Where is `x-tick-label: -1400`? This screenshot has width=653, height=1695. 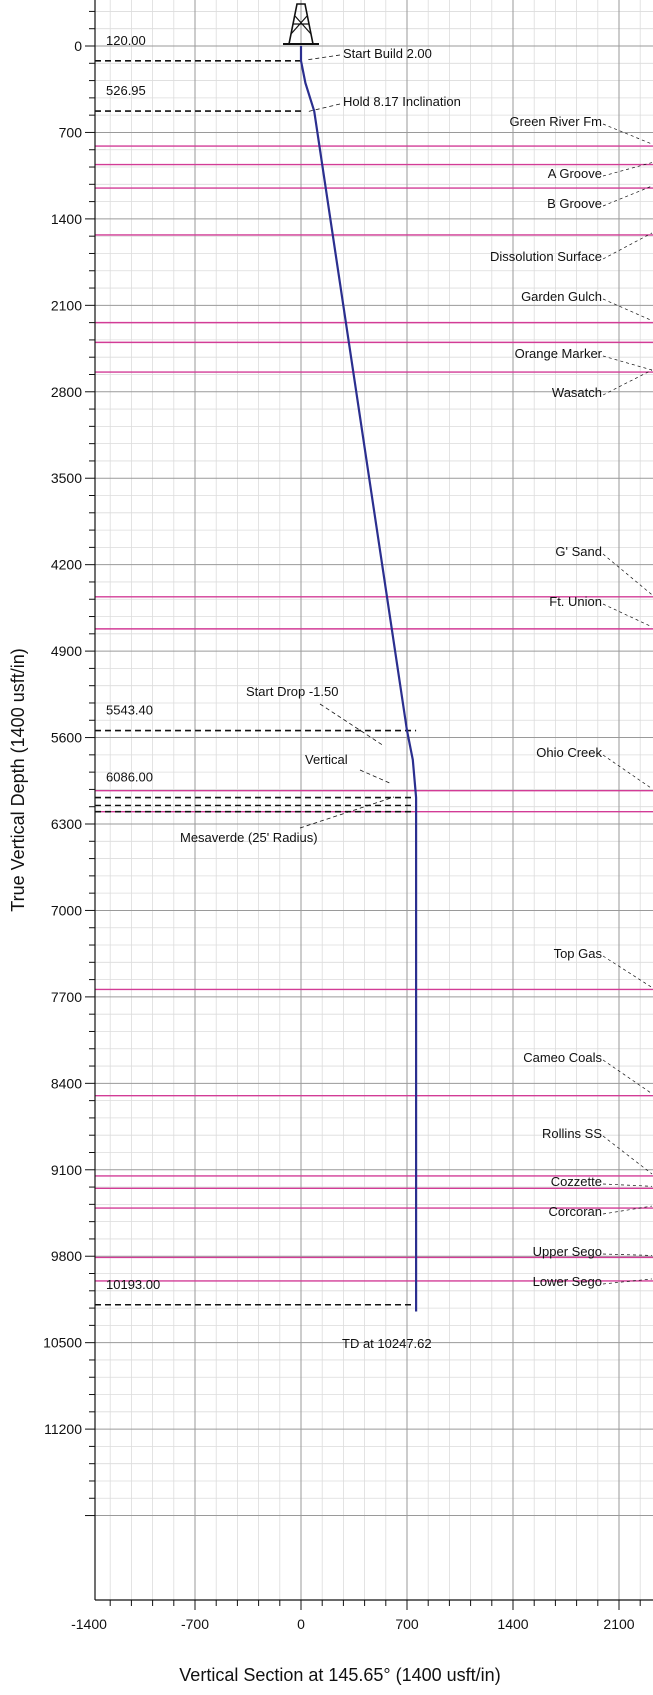
x-tick-label: -1400 is located at coordinates (89, 1624).